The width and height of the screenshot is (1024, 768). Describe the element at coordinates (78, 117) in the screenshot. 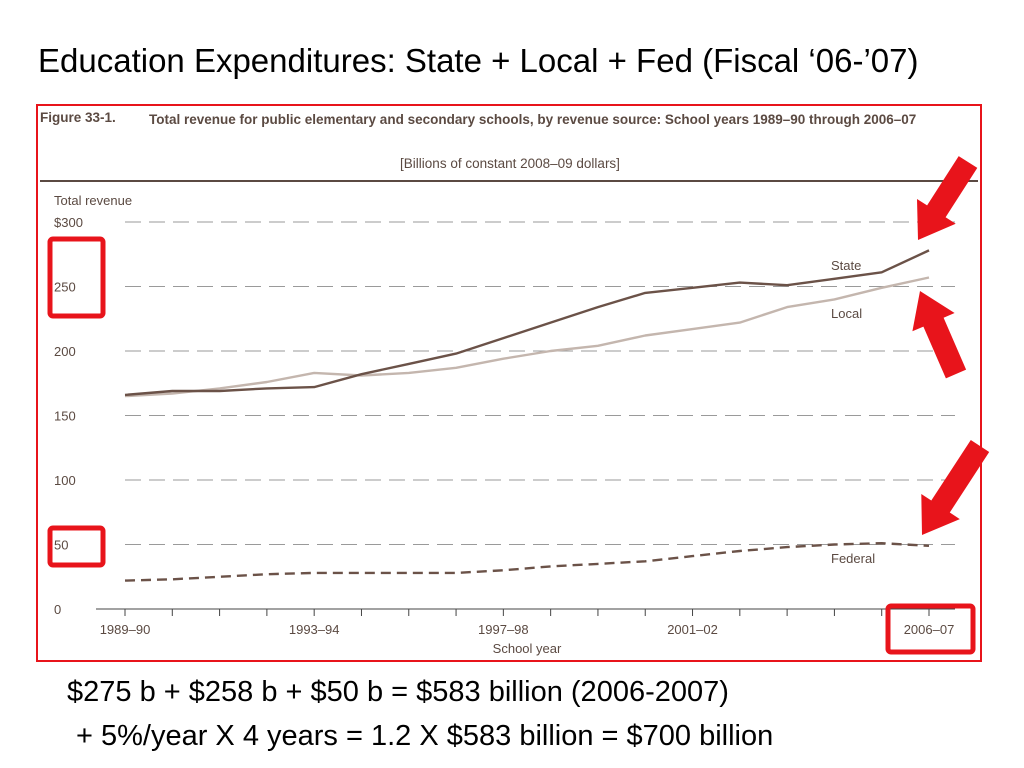

I see `figure-label: Figure 33-1.` at that location.